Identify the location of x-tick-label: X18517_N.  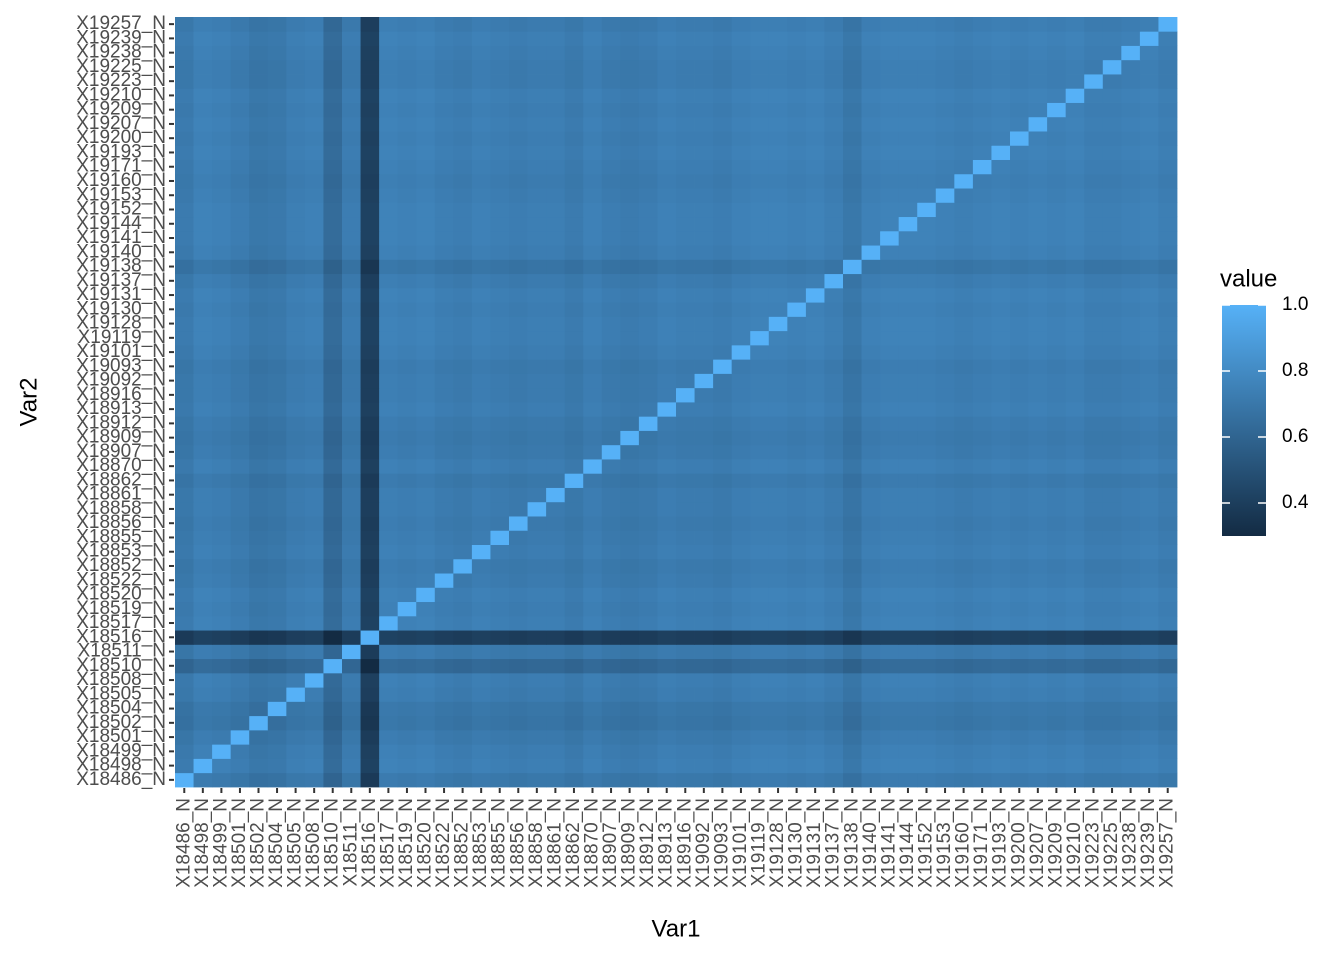
(387, 843).